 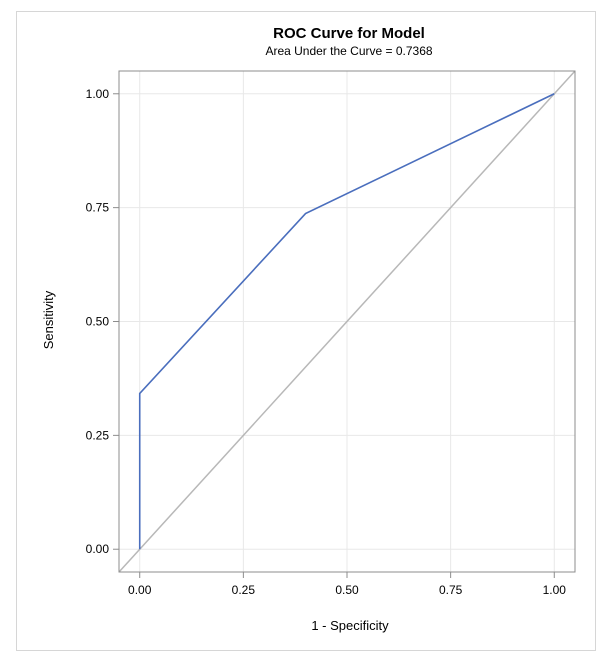 I want to click on chart-subtitle: Area Under the Curve = 0.7368, so click(x=348, y=51).